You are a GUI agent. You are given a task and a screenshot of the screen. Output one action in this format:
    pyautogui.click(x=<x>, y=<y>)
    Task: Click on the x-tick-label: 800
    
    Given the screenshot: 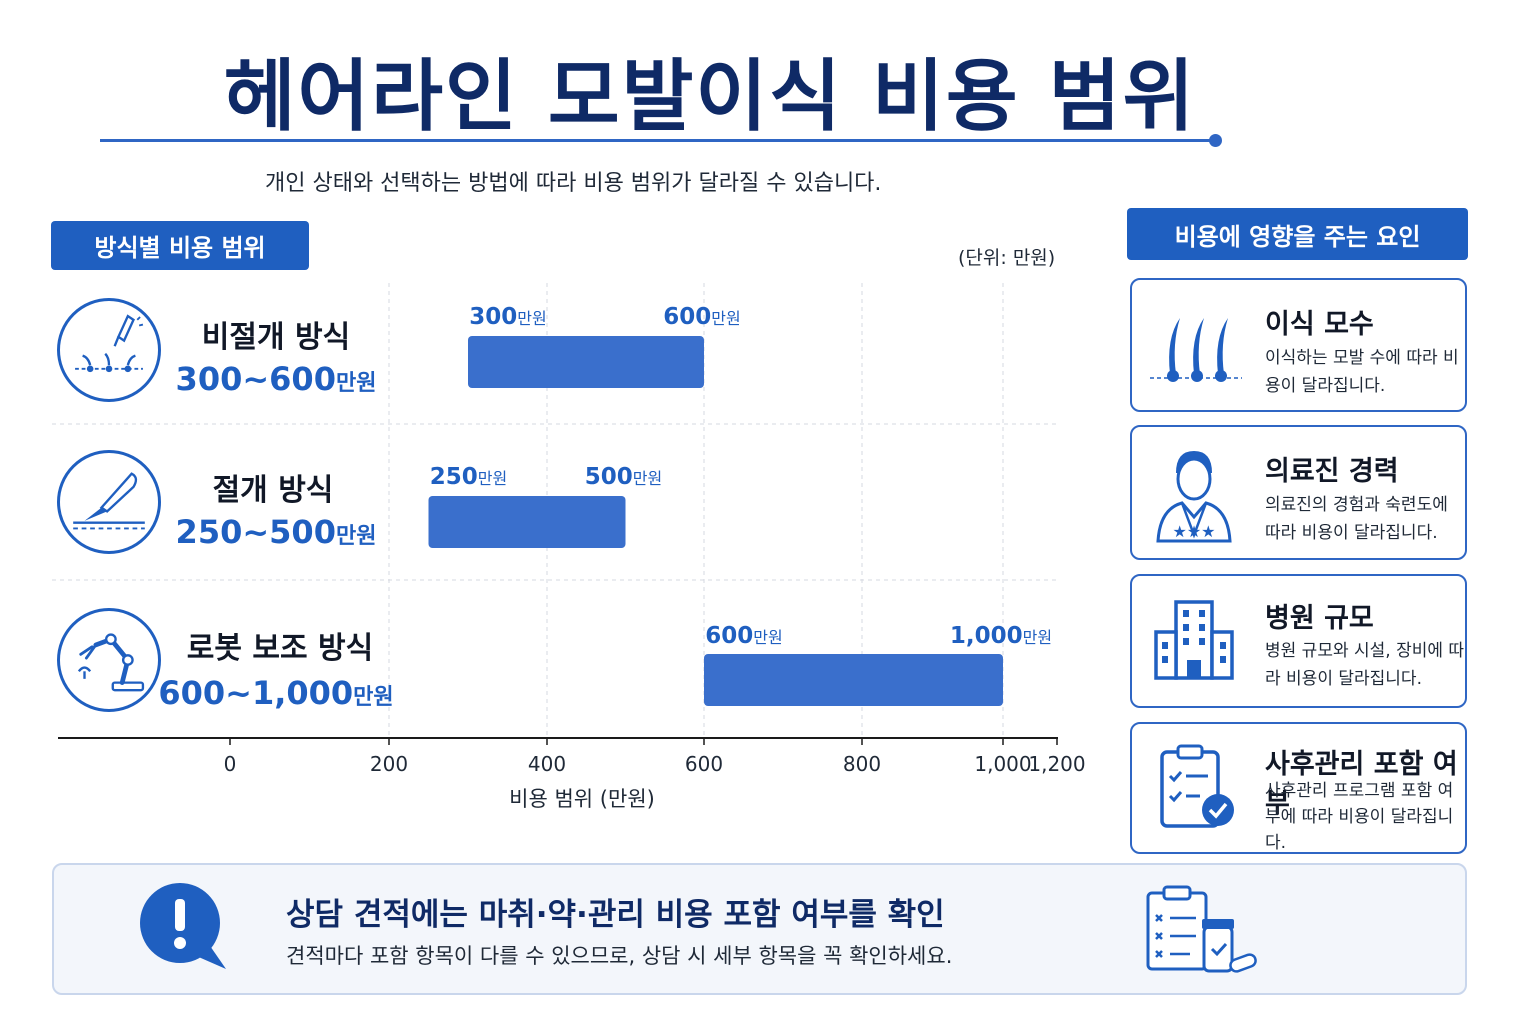 What is the action you would take?
    pyautogui.click(x=862, y=764)
    